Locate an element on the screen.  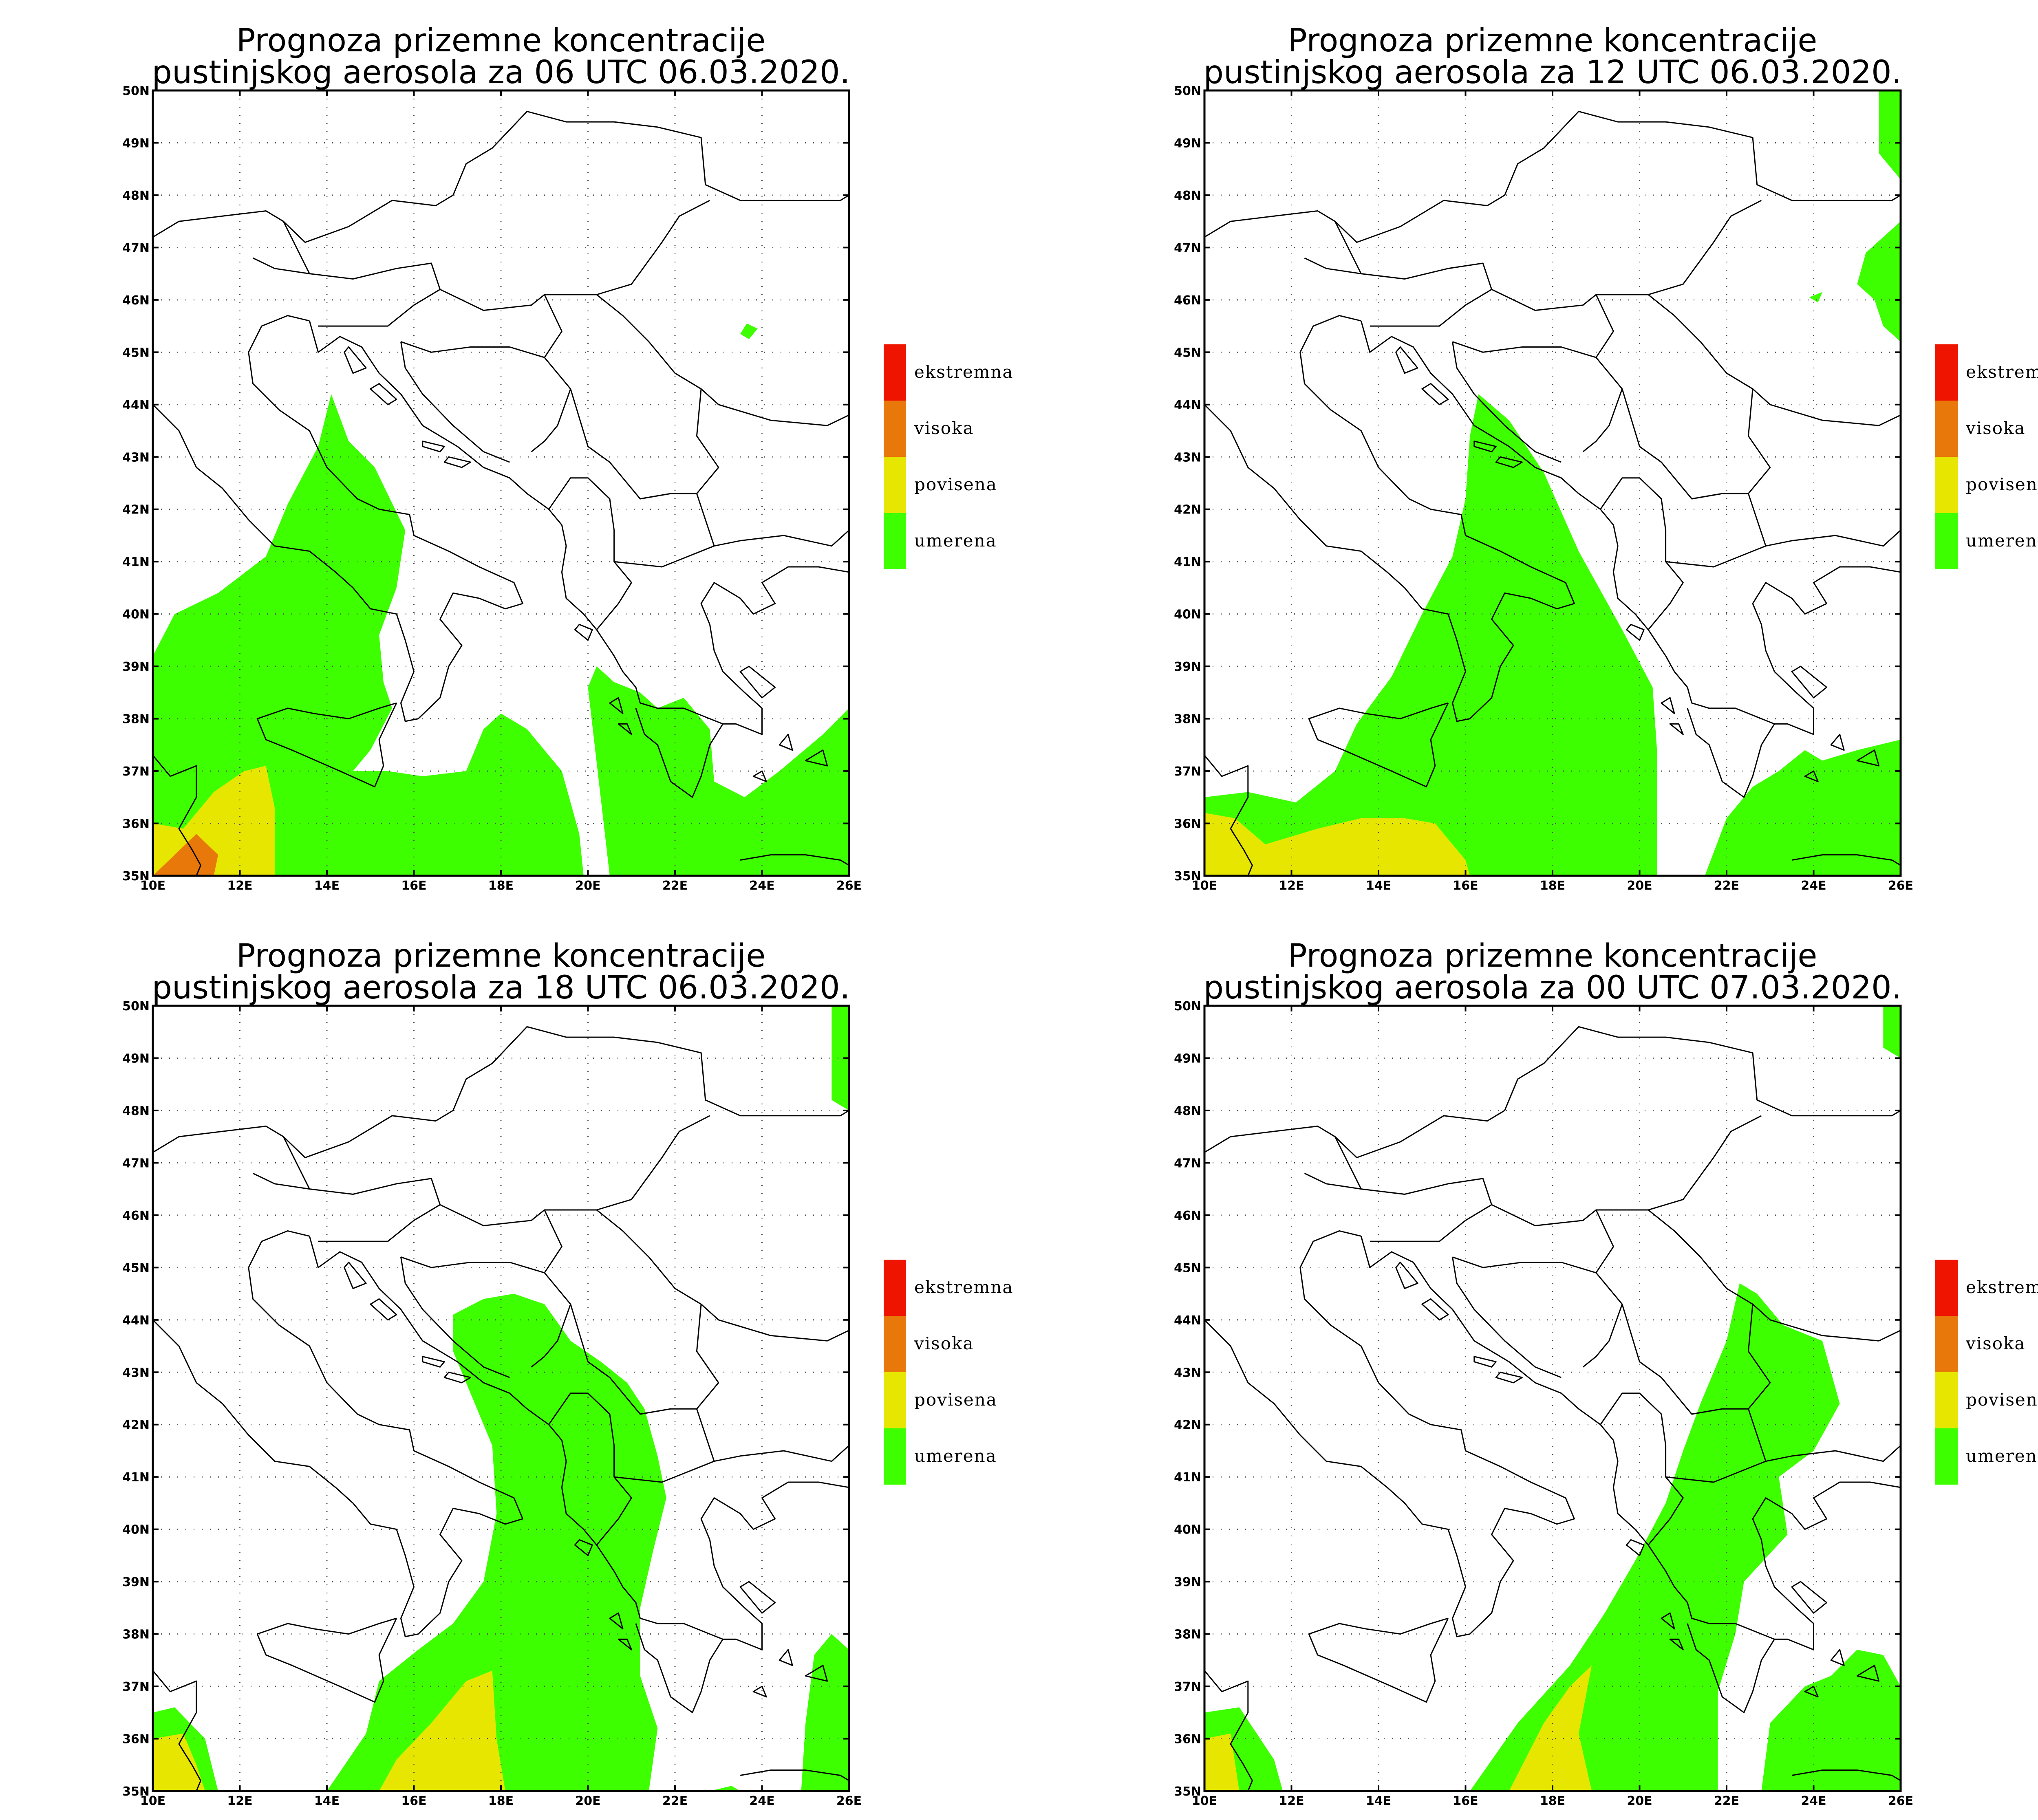
lon-tick-label: 12E is located at coordinates (1292, 1801).